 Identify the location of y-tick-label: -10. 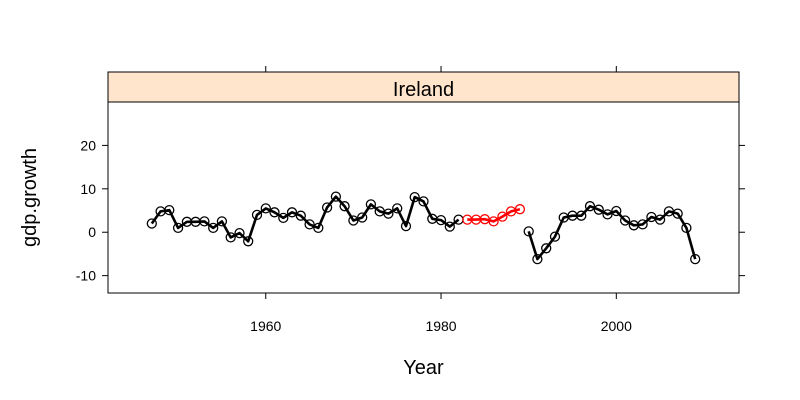
(86, 276).